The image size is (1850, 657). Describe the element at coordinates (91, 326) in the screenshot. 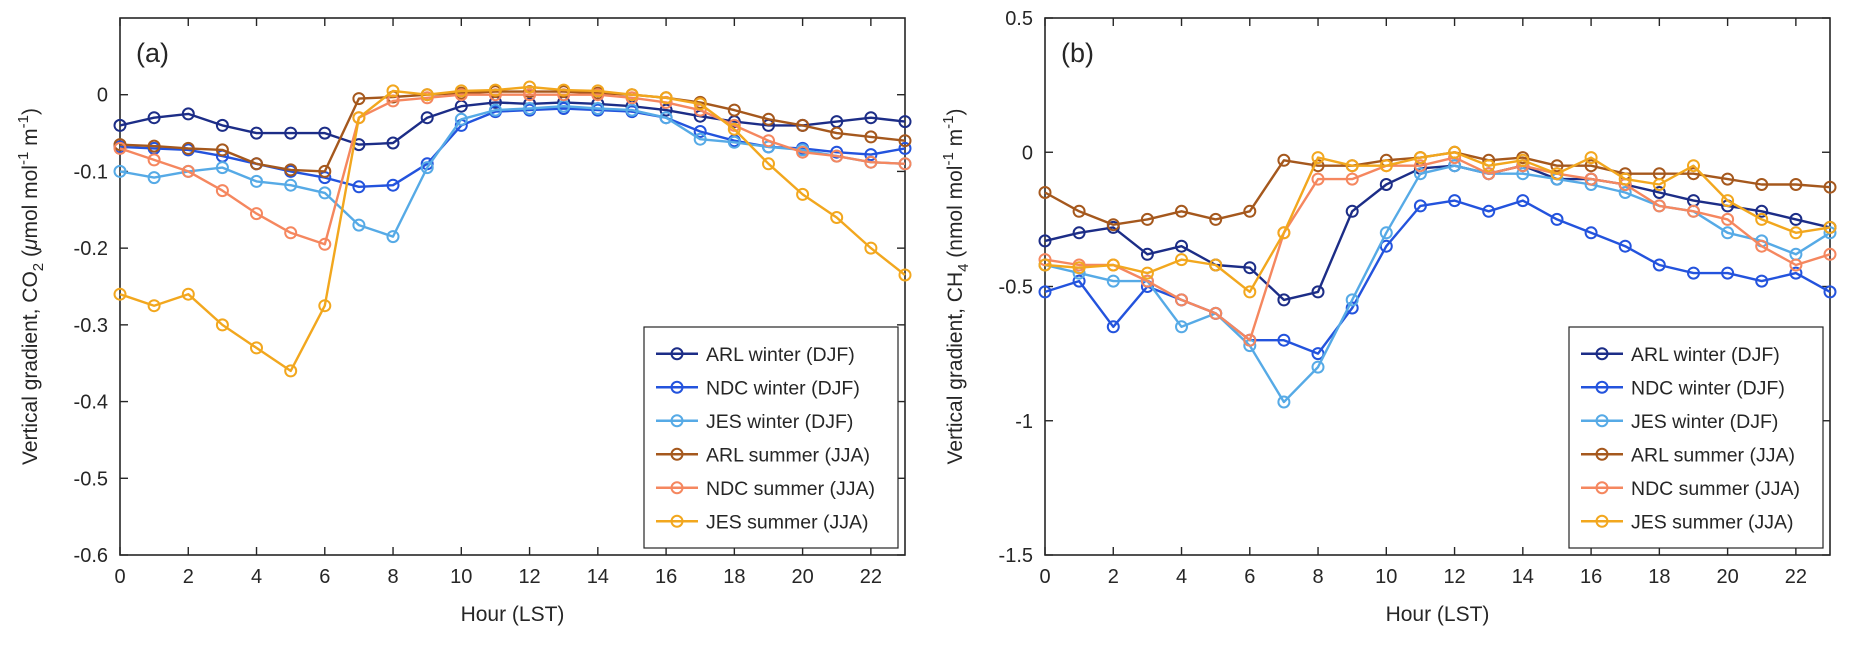

I see `y-tick-label: -0.3` at that location.